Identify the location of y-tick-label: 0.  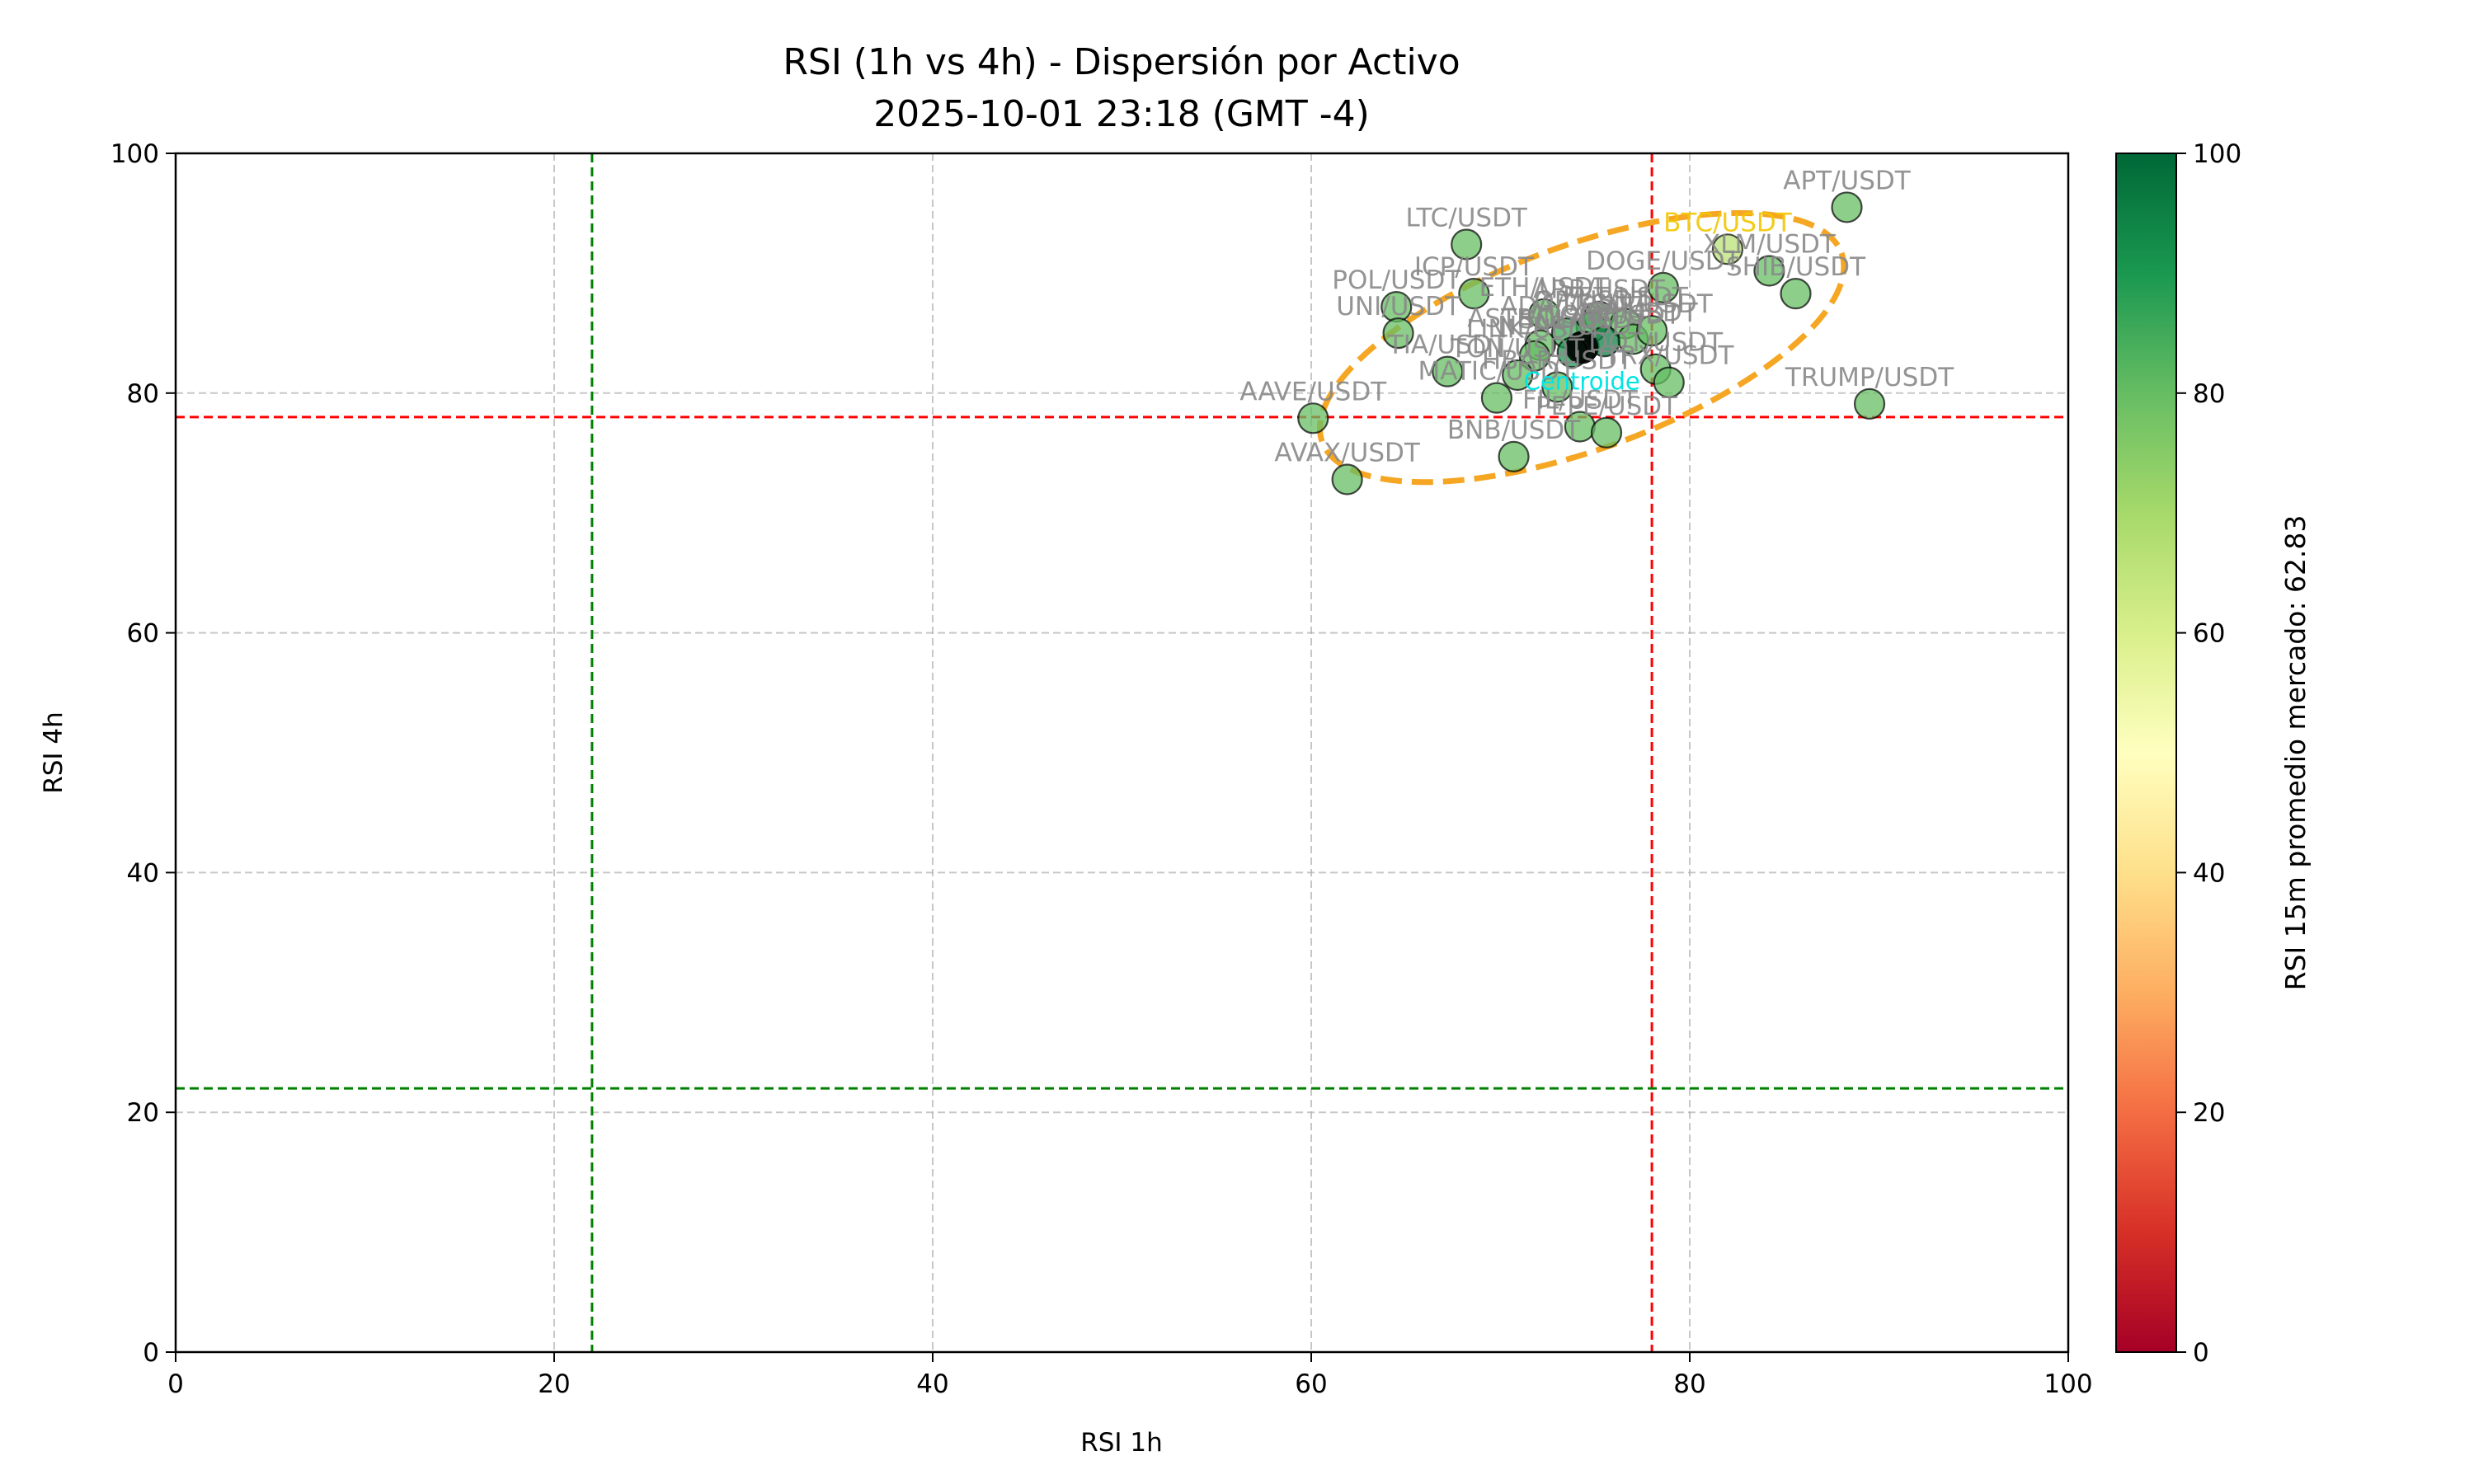
(151, 1353).